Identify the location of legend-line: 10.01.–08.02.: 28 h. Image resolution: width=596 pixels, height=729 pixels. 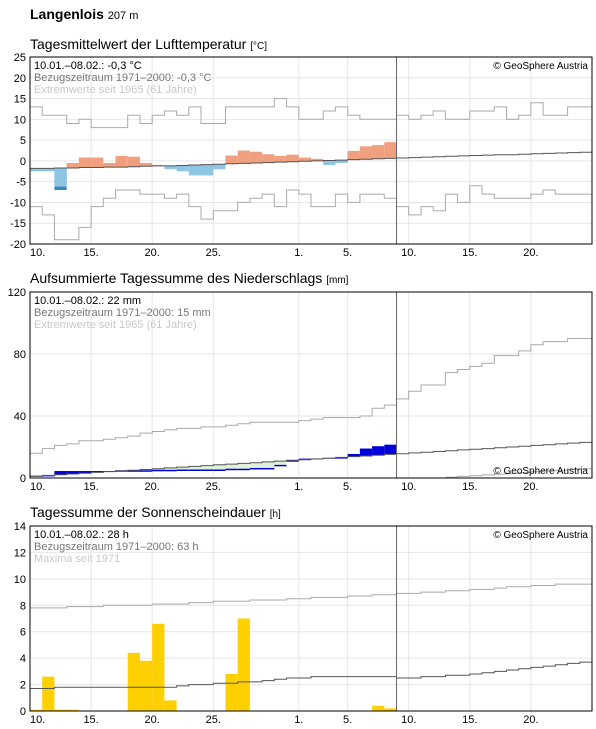
(81, 535).